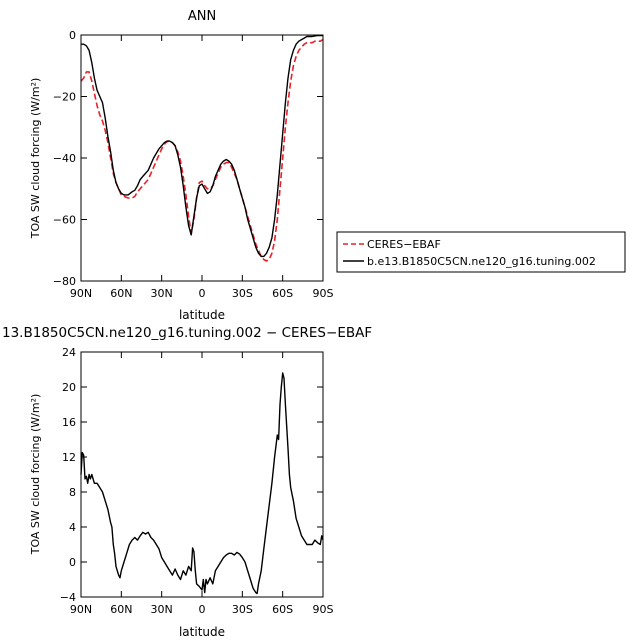 This screenshot has height=644, width=644. What do you see at coordinates (35, 159) in the screenshot?
I see `top-y-axis-label: TOA SW cloud forcing (W/m²)` at bounding box center [35, 159].